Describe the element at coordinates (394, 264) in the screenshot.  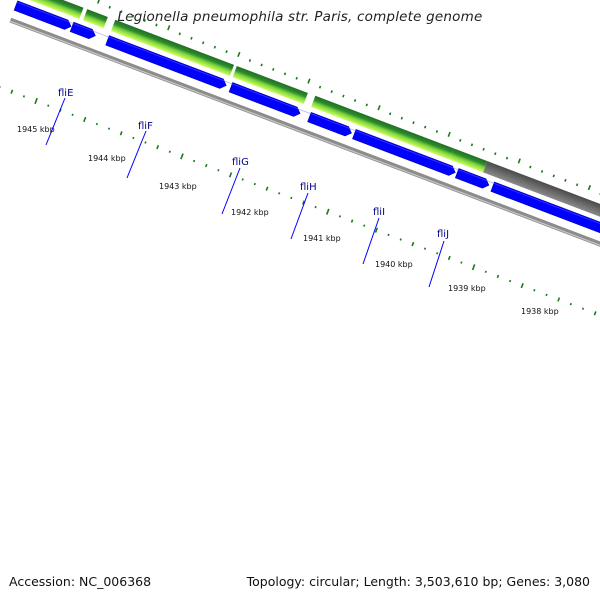
I see `tick-label: 1940 kbp` at that location.